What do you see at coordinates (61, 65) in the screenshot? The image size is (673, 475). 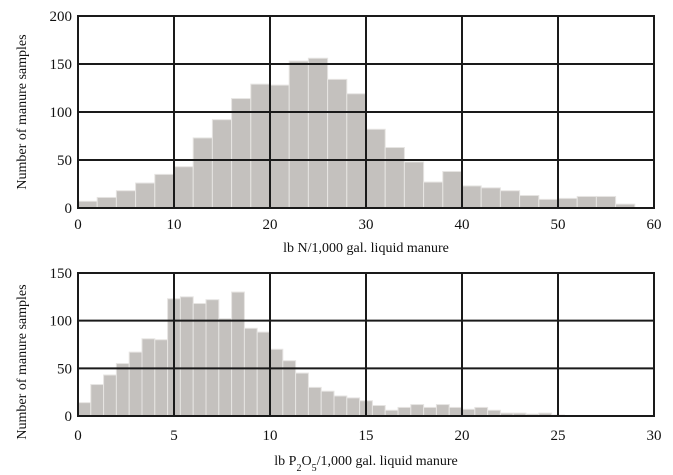 I see `panel-nitrogen-y-tick-label: 150` at bounding box center [61, 65].